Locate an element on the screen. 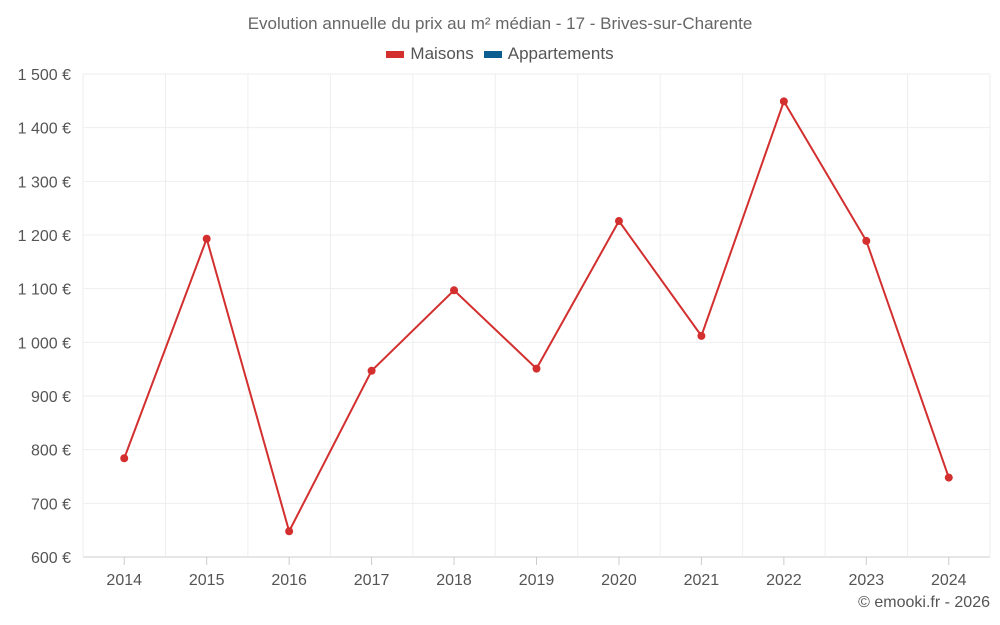 The height and width of the screenshot is (625, 1000). y-tick-label: 600 € is located at coordinates (51, 558).